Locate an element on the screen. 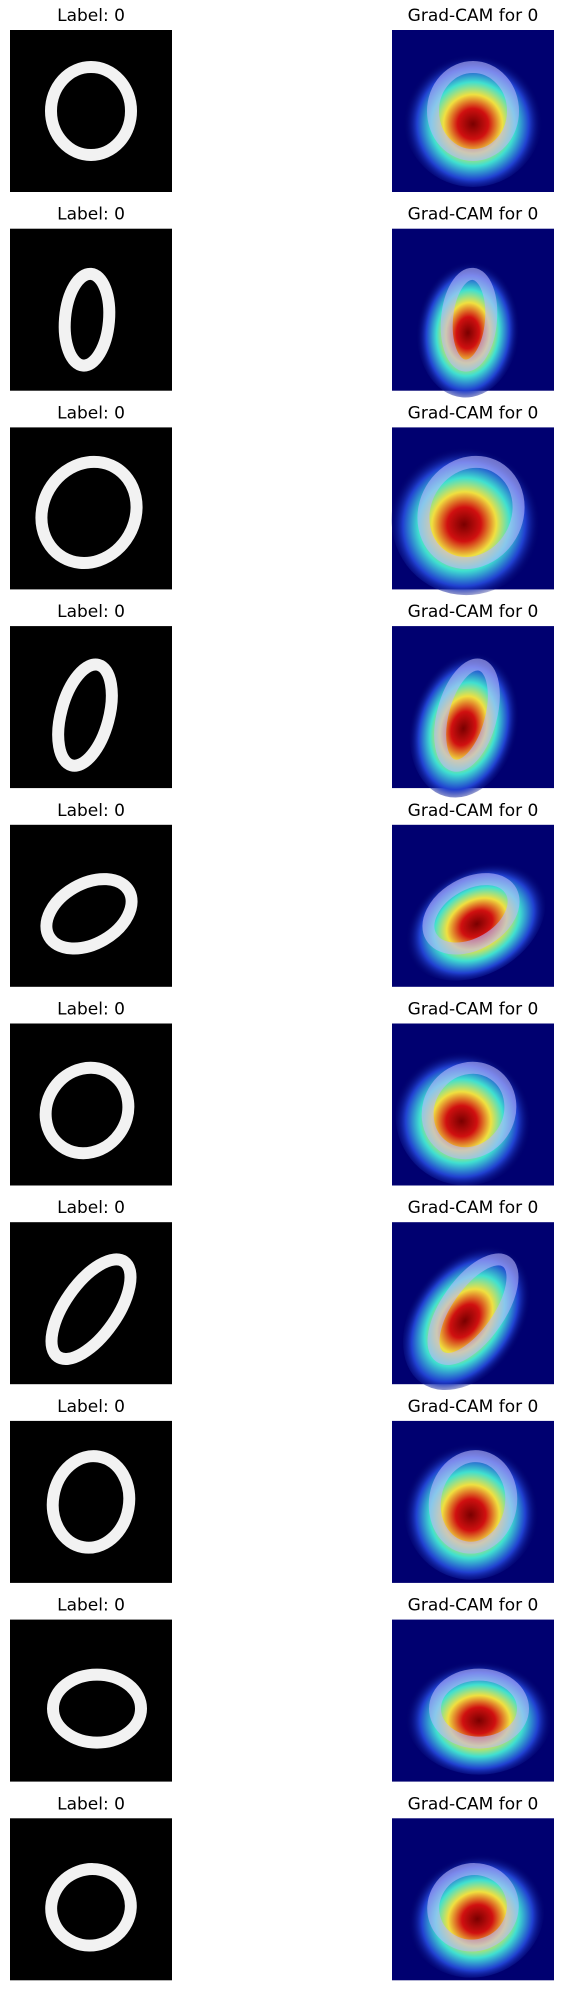  cam-heat is located at coordinates (468, 325).